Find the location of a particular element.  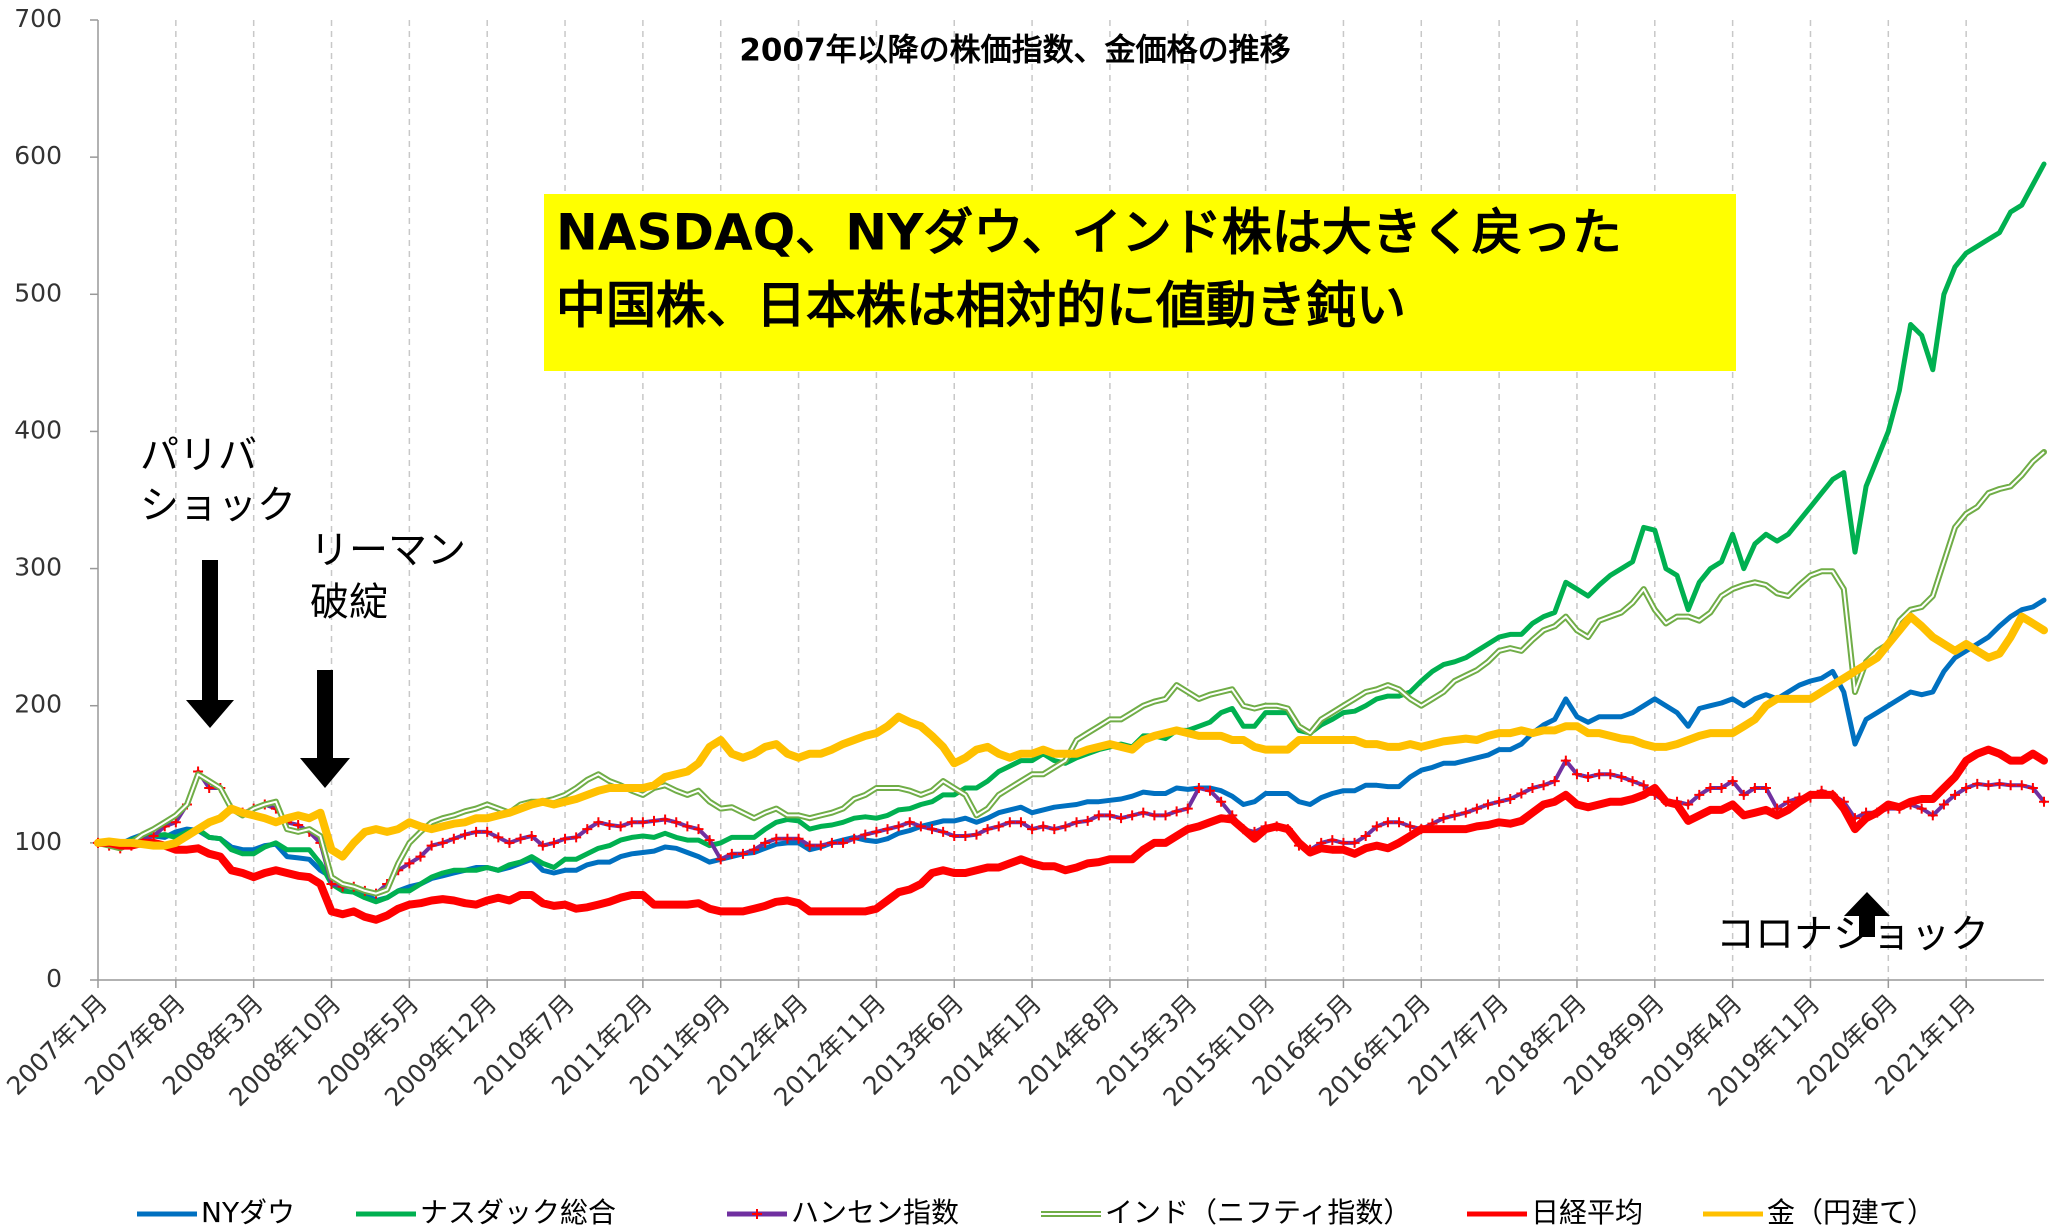

annotation: リーマン is located at coordinates (388, 551).